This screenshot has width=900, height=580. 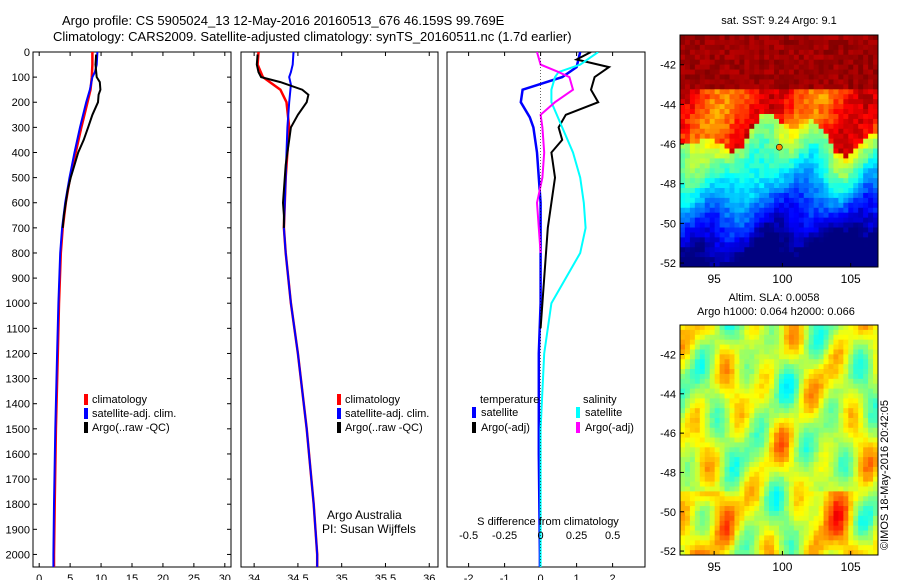 I want to click on top-tick-label: 0.25, so click(x=576, y=536).